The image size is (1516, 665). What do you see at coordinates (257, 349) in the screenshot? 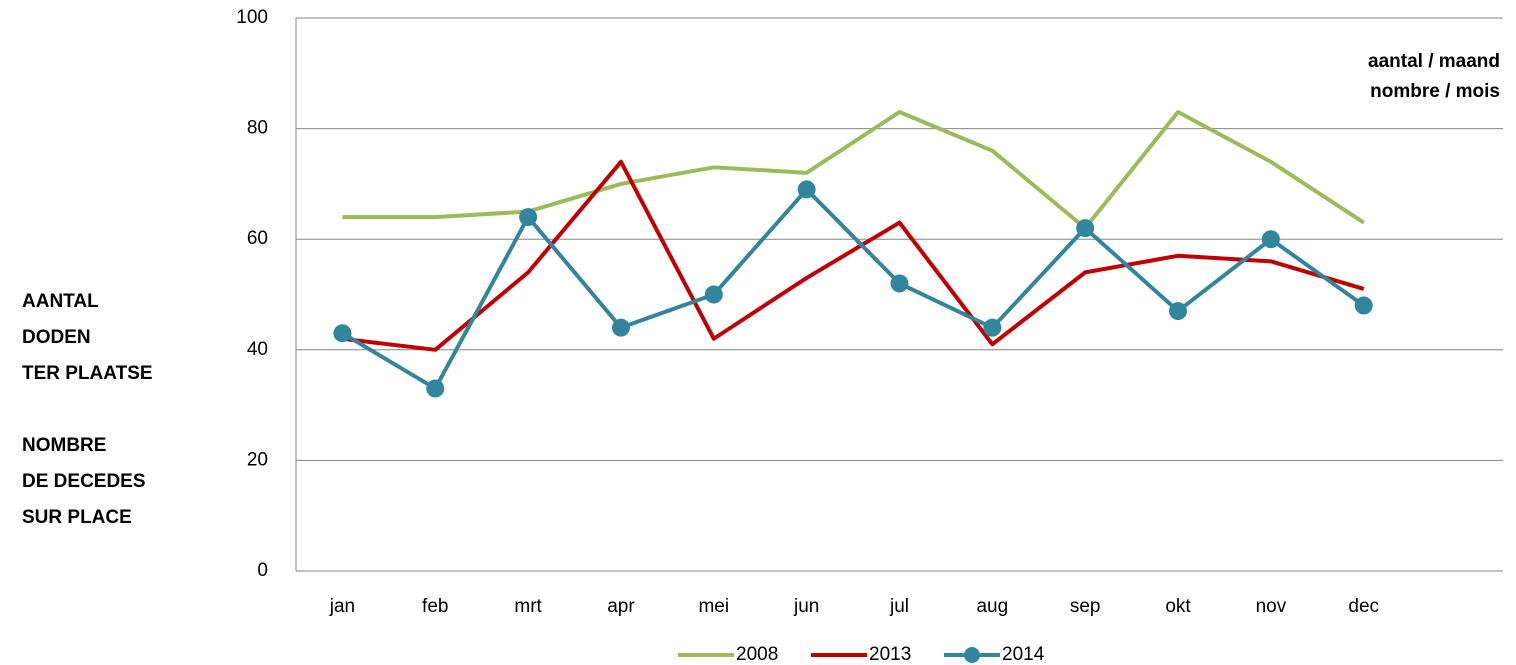
I see `y-tick-label: 40` at bounding box center [257, 349].